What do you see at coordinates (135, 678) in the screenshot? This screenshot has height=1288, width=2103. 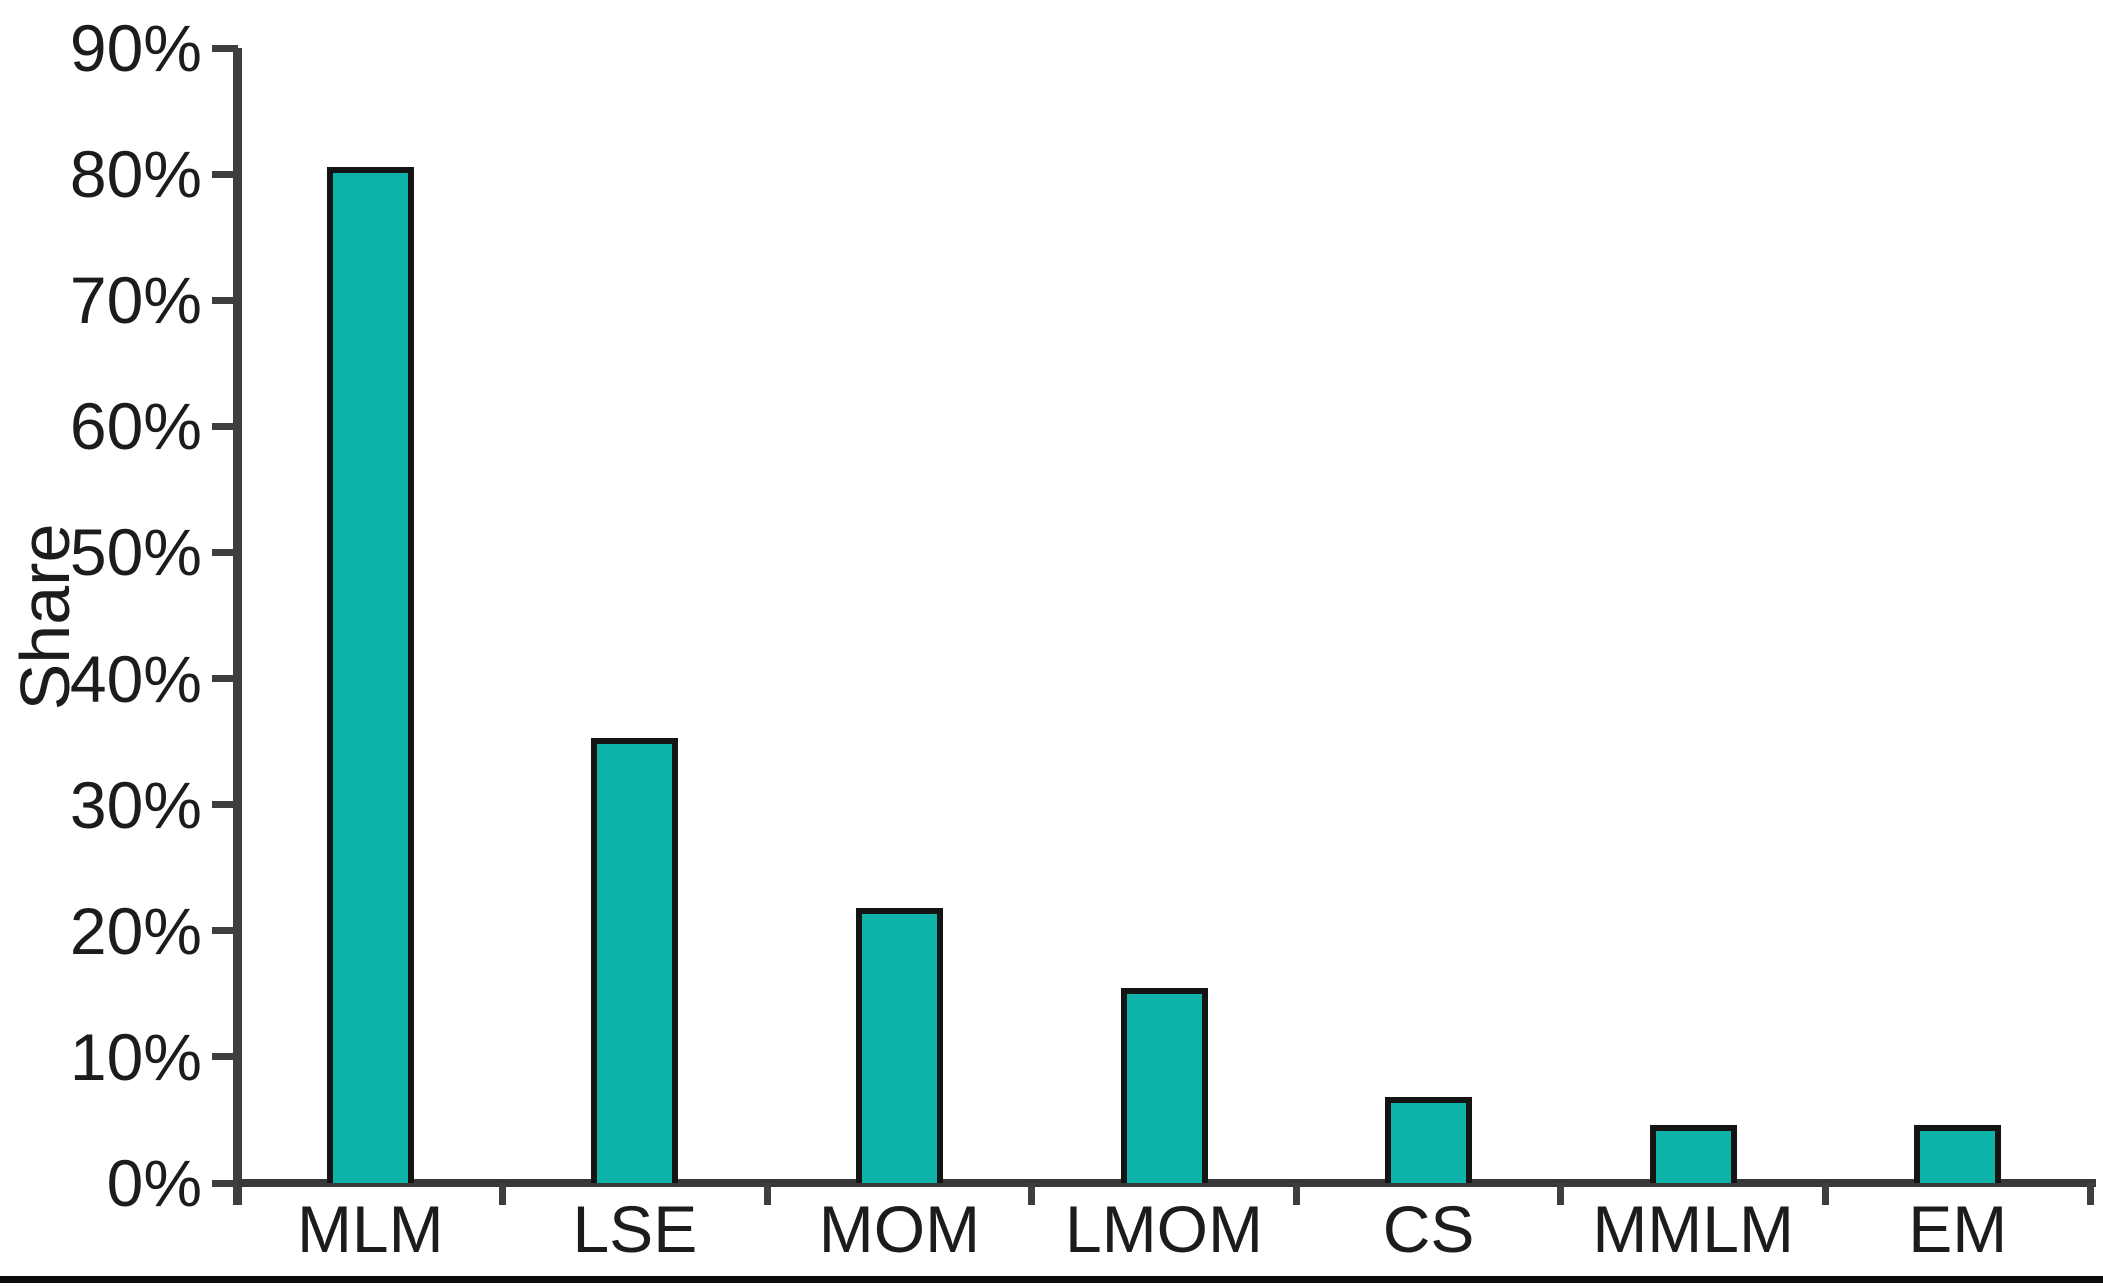 I see `y-tick-label: 40%` at bounding box center [135, 678].